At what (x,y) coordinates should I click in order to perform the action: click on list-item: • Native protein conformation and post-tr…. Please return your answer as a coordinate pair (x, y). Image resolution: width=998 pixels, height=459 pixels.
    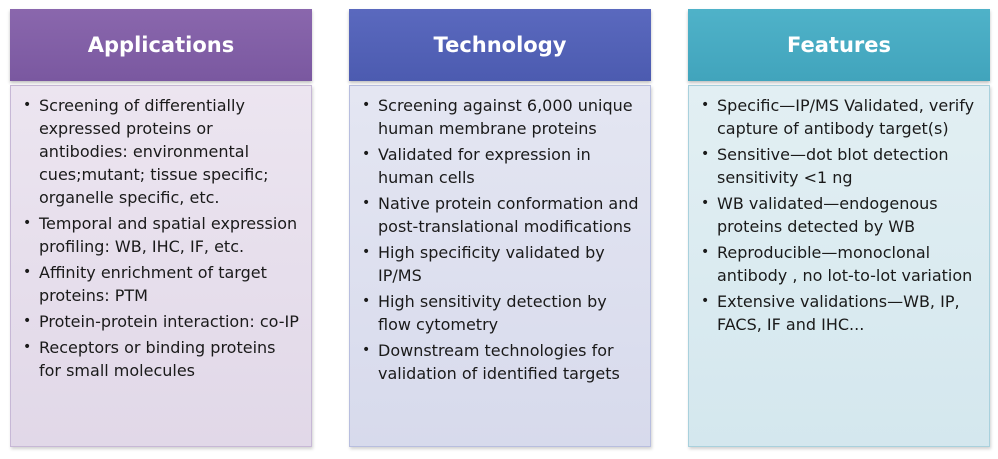
    Looking at the image, I should click on (500, 215).